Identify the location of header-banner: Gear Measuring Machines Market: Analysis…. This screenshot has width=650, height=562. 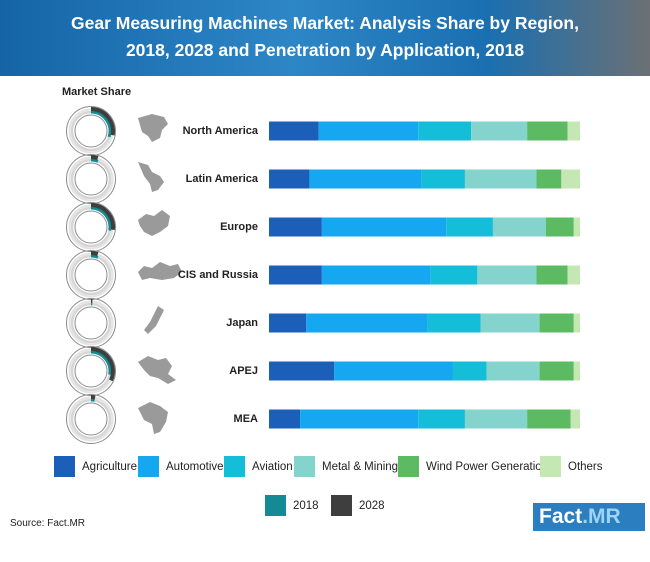
(325, 38).